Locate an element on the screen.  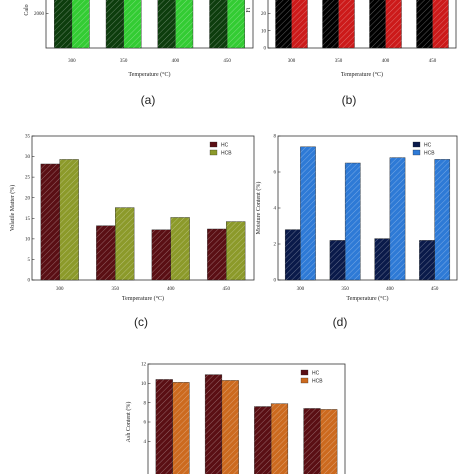
x-tick-label-d: 400 is located at coordinates (390, 289).